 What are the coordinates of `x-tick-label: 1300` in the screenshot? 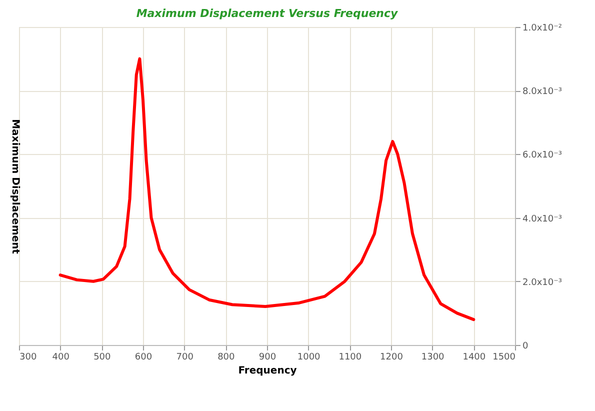 It's located at (433, 357).